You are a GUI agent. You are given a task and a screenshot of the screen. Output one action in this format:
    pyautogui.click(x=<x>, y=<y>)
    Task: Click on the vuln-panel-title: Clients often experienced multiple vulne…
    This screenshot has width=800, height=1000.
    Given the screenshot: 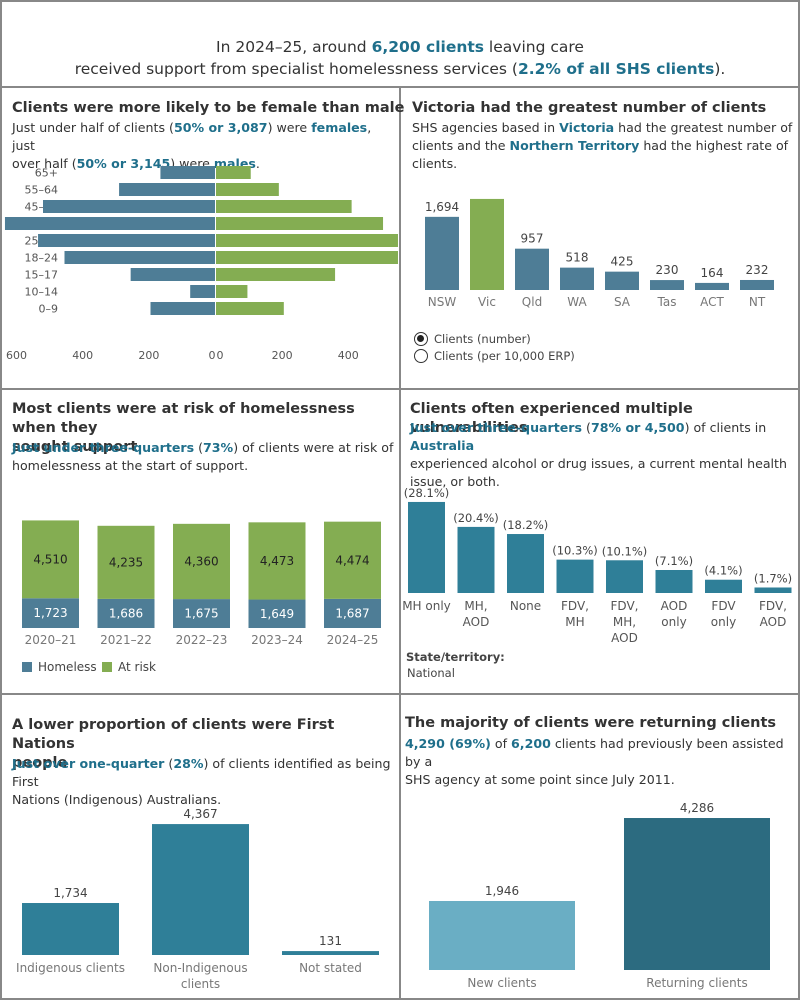 What is the action you would take?
    pyautogui.click(x=551, y=418)
    